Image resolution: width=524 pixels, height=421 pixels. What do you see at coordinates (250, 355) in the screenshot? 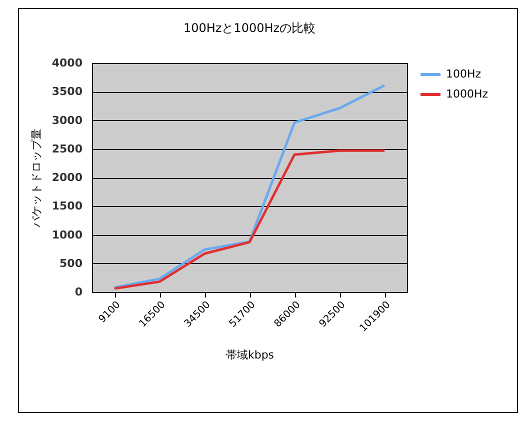
I see `x-axis-title: 帯域kbps` at bounding box center [250, 355].